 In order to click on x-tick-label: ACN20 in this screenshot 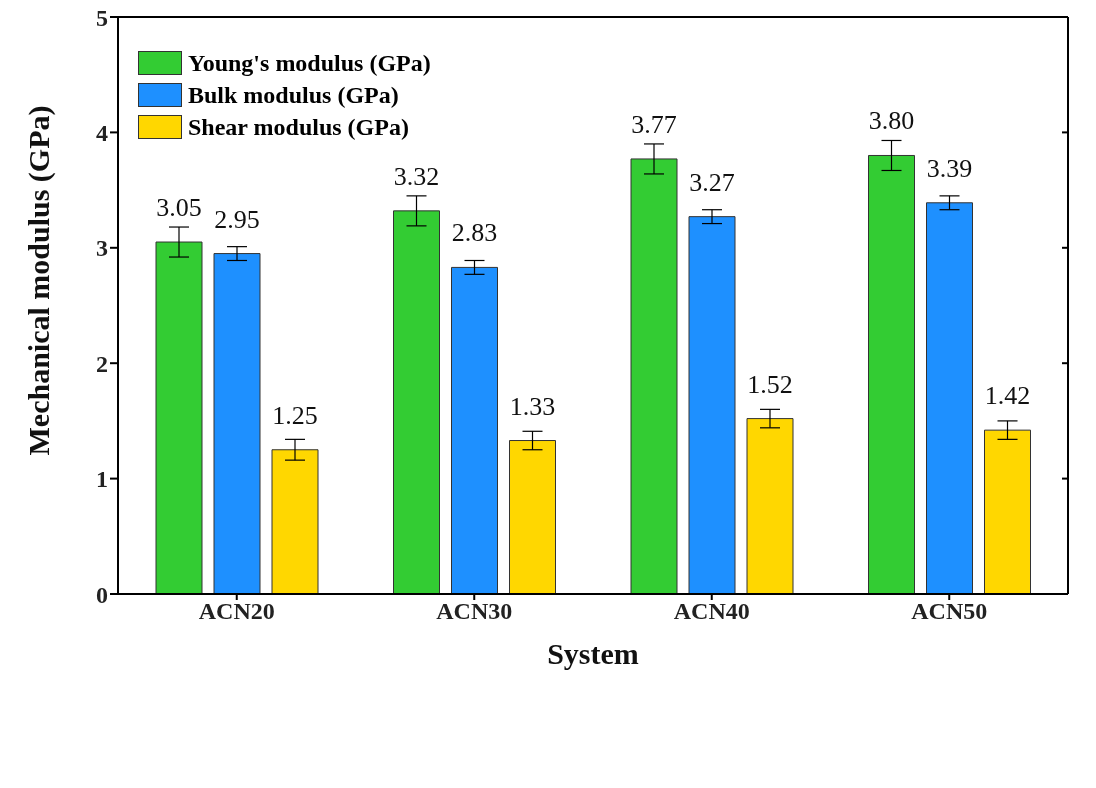, I will do `click(236, 611)`.